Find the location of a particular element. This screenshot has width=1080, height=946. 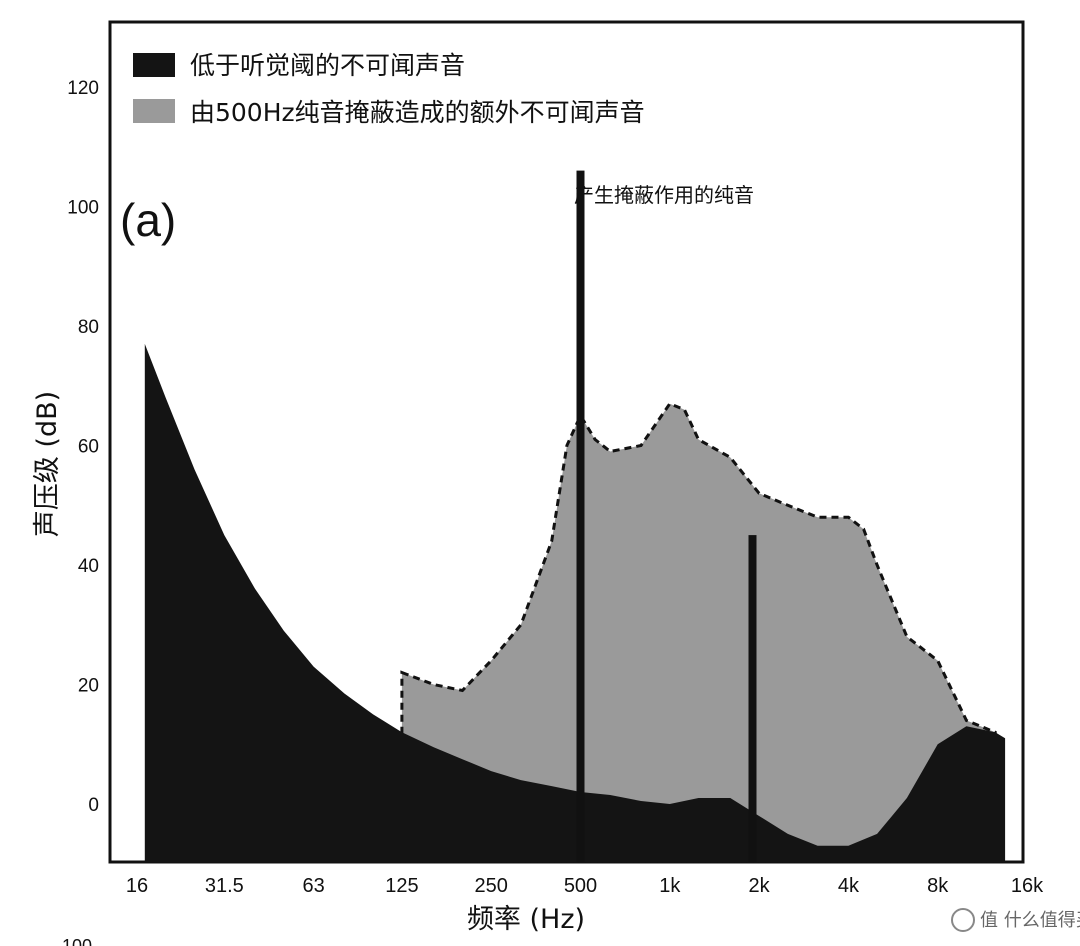

x-tick-label: 8k is located at coordinates (938, 886).